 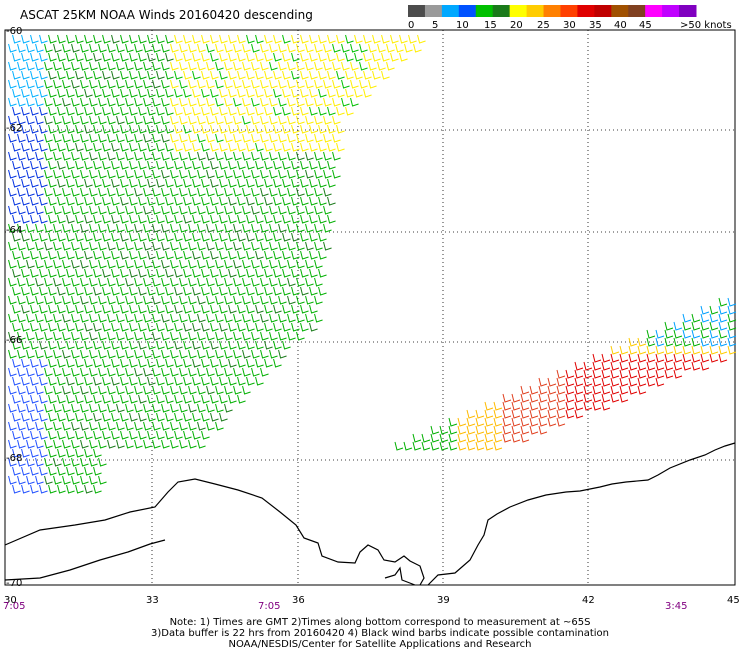 What do you see at coordinates (620, 11) in the screenshot?
I see `legend-swatch` at bounding box center [620, 11].